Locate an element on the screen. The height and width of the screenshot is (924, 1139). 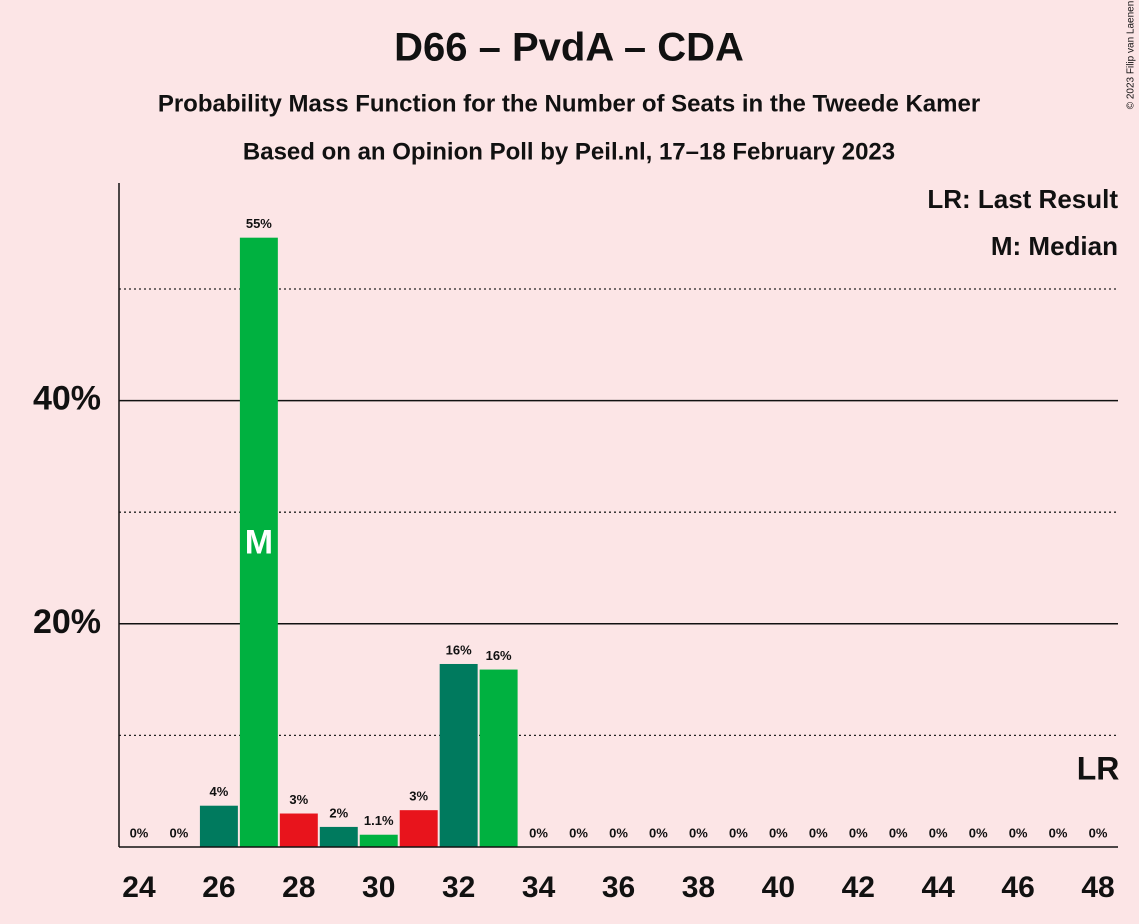
x-tick-label: 44 is located at coordinates (938, 887).